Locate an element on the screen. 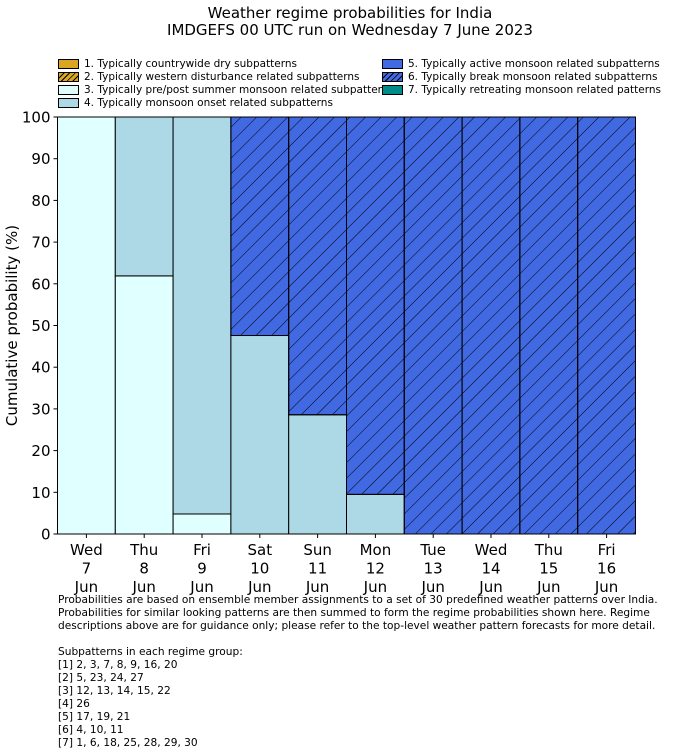  y-tick-label: 10 is located at coordinates (40, 493).